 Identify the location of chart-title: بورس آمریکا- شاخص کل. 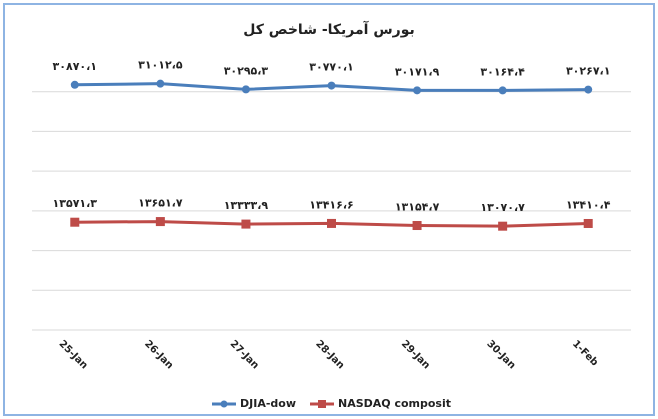
(329, 29).